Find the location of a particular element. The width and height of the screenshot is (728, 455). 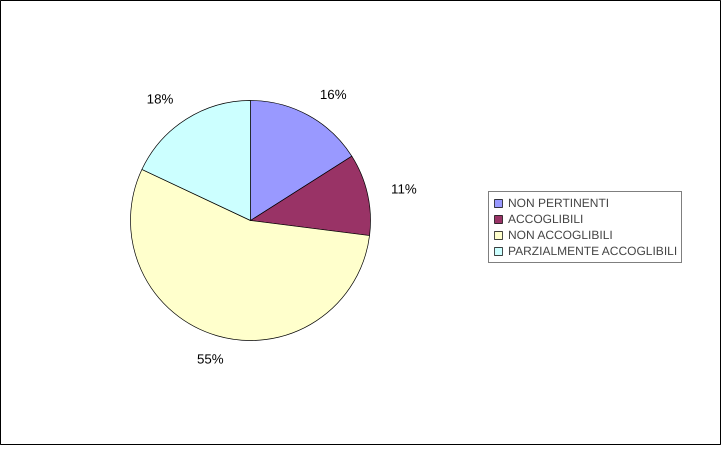

legend-label: PARZIALMENTE ACCOGLIBILI is located at coordinates (593, 251).